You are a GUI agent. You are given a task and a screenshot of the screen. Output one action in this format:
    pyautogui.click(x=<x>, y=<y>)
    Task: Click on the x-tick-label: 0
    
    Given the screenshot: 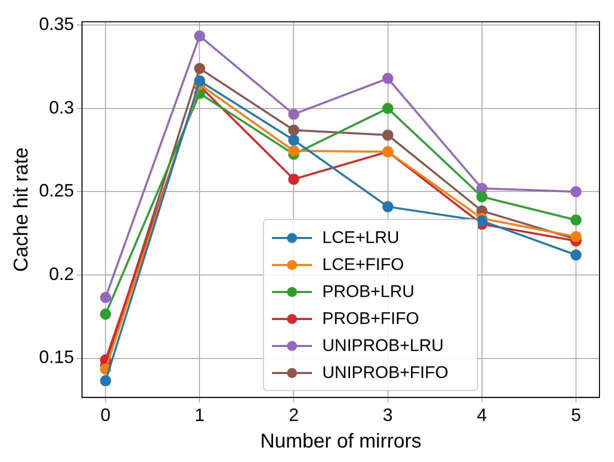 What is the action you would take?
    pyautogui.click(x=105, y=415)
    